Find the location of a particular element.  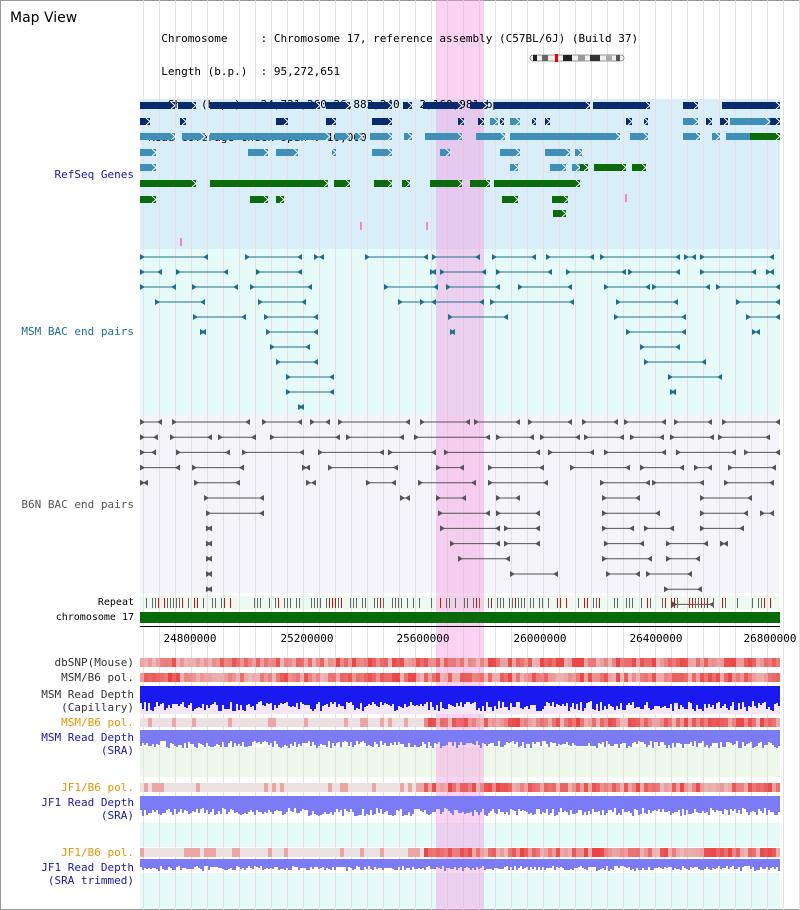

repeat-track is located at coordinates (460, 603).